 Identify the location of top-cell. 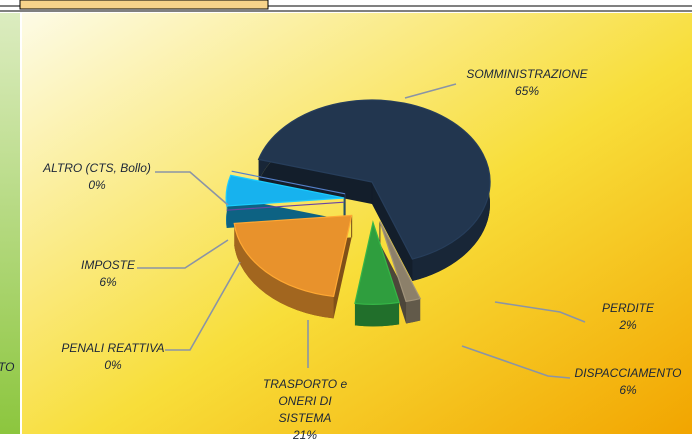
(144, 5).